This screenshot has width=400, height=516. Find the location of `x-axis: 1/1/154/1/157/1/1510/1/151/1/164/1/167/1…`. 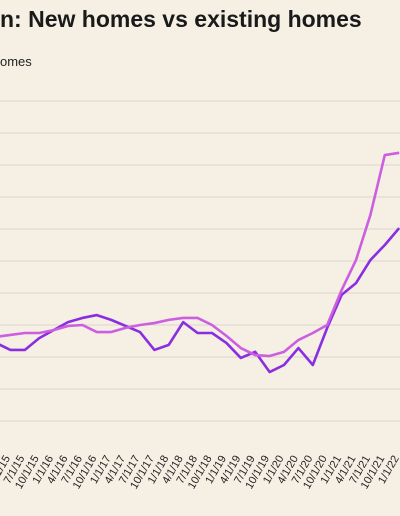

x-axis: 1/1/154/1/157/1/1510/1/151/1/164/1/167/1… is located at coordinates (200, 473).